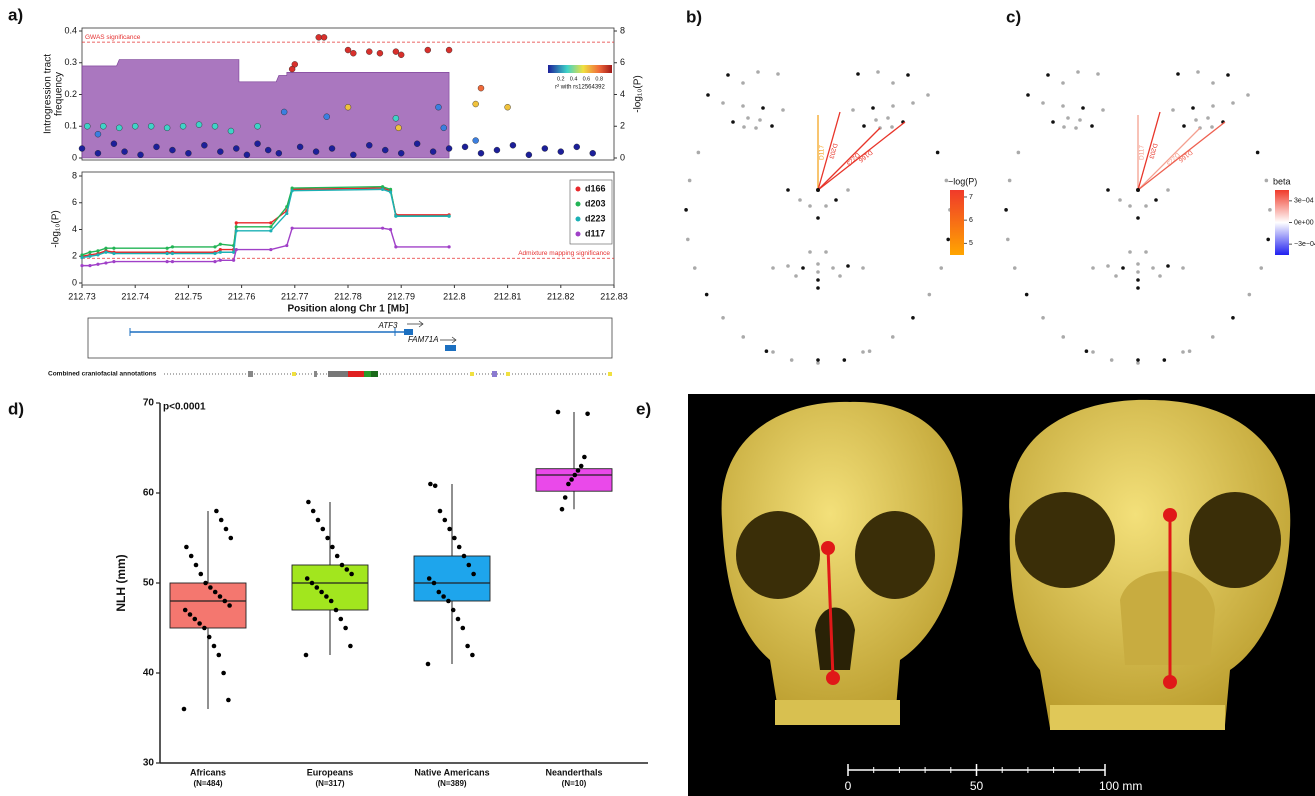 This screenshot has height=796, width=1315. I want to click on modern-skull, so click(842, 561).